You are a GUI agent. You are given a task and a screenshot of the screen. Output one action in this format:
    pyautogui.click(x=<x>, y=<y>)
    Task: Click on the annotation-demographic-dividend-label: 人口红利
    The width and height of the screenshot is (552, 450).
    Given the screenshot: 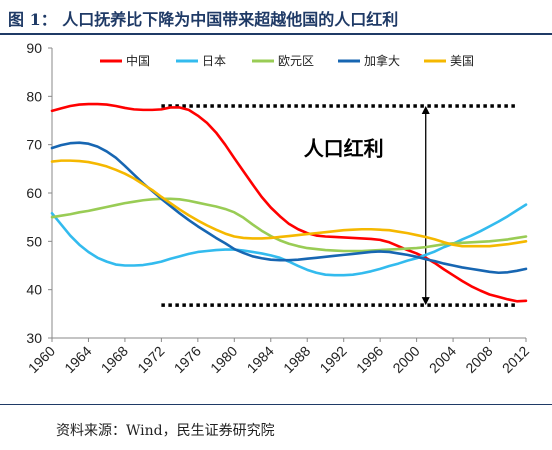 What is the action you would take?
    pyautogui.click(x=344, y=148)
    